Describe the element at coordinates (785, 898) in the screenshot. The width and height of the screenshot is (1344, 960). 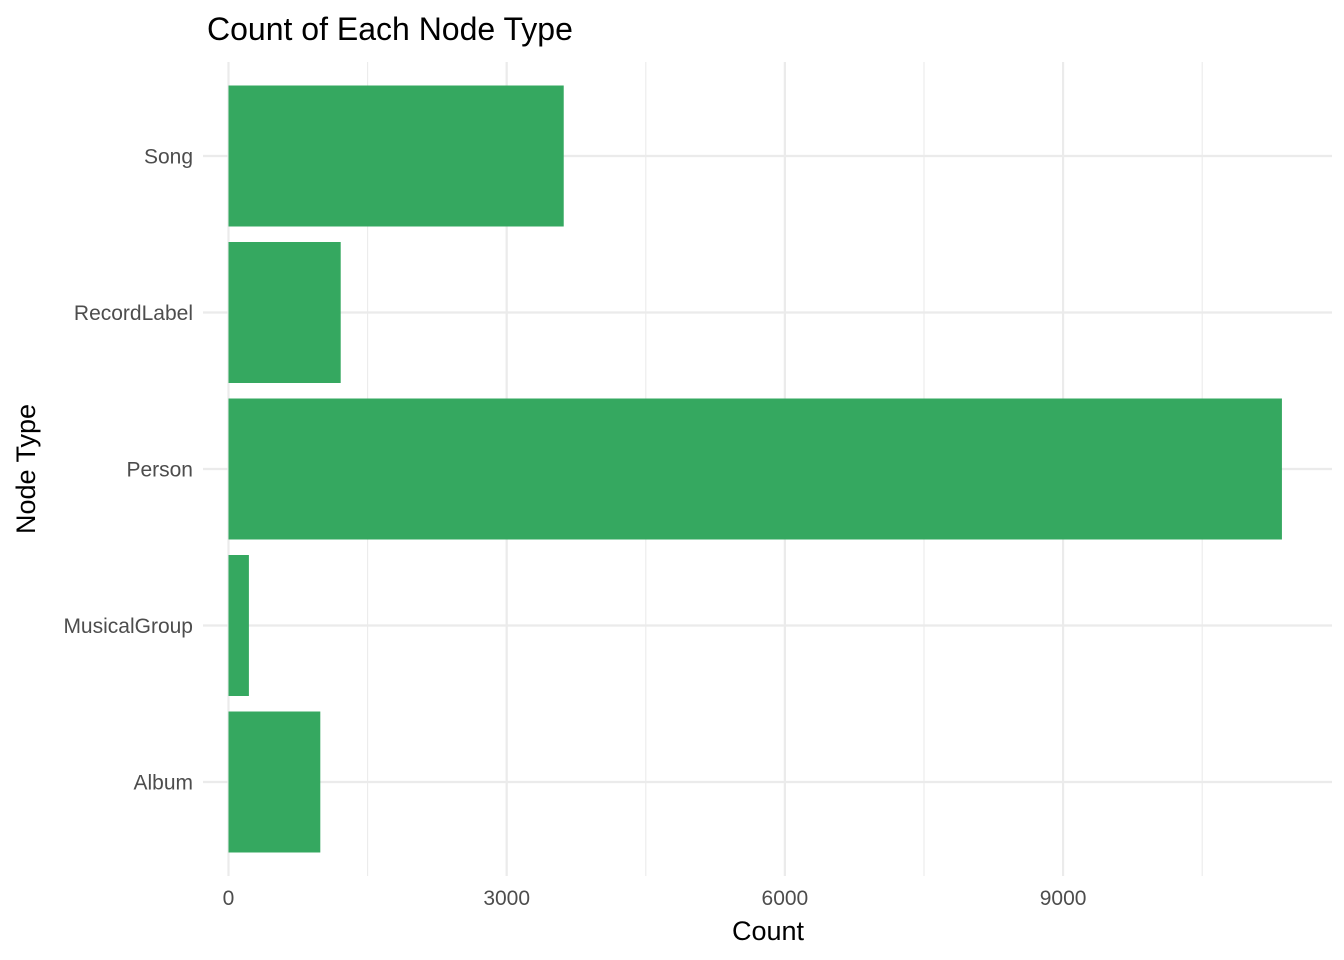
I see `x-tick-label: 6000` at that location.